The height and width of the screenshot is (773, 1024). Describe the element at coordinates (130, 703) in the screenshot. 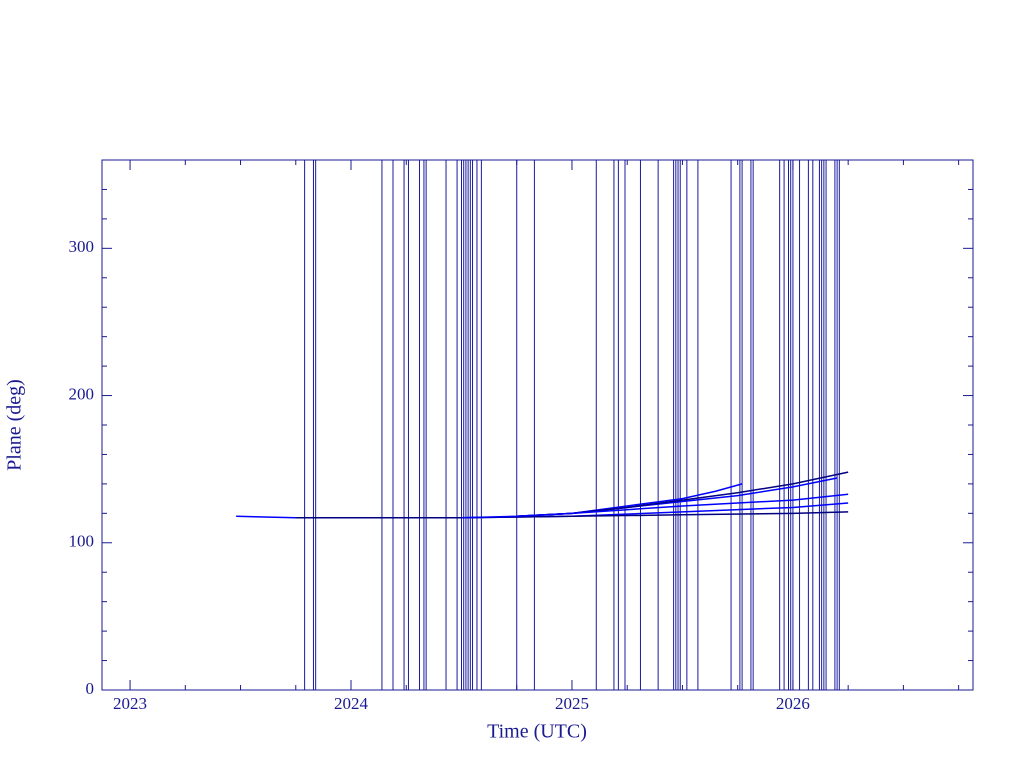

I see `x-tick-label: 2023` at that location.